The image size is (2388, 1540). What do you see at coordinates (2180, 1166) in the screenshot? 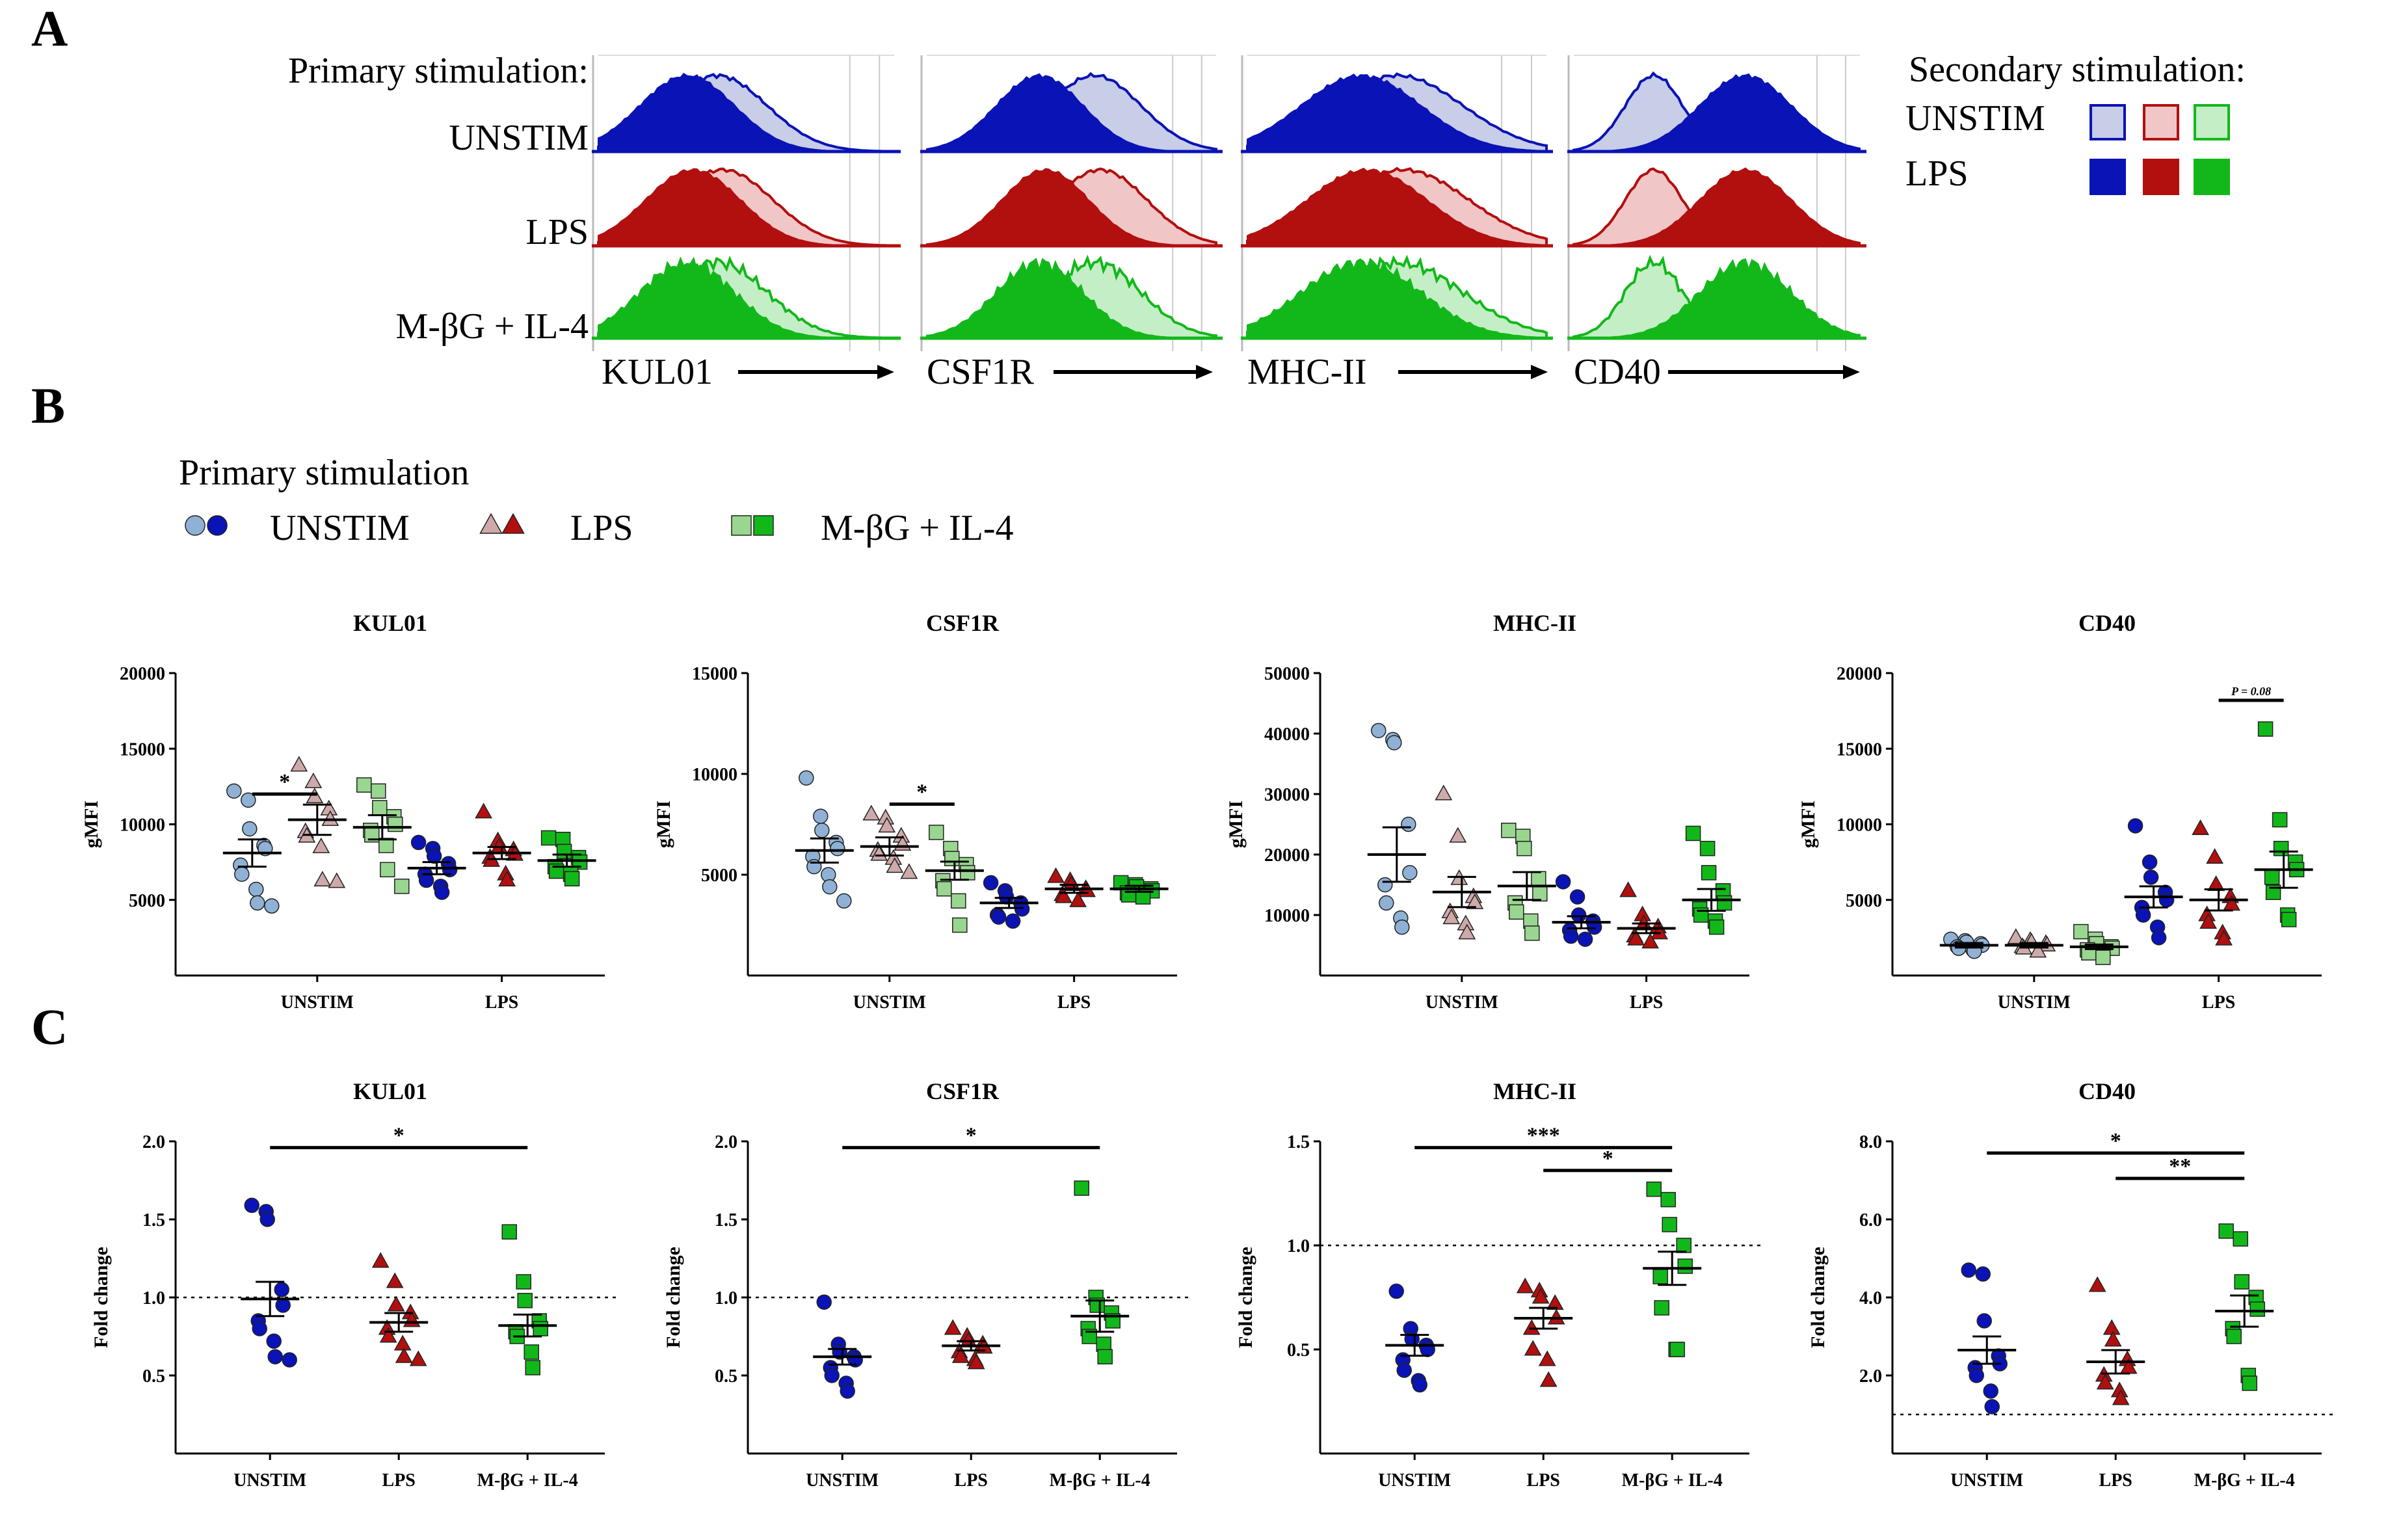
I see `significance-label: **` at bounding box center [2180, 1166].